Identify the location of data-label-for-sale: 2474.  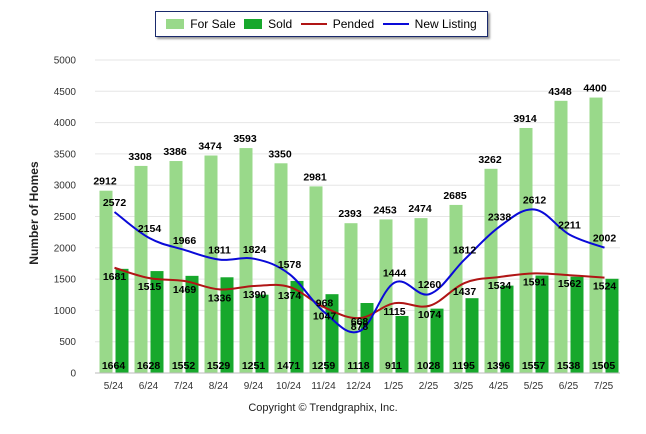
(420, 209).